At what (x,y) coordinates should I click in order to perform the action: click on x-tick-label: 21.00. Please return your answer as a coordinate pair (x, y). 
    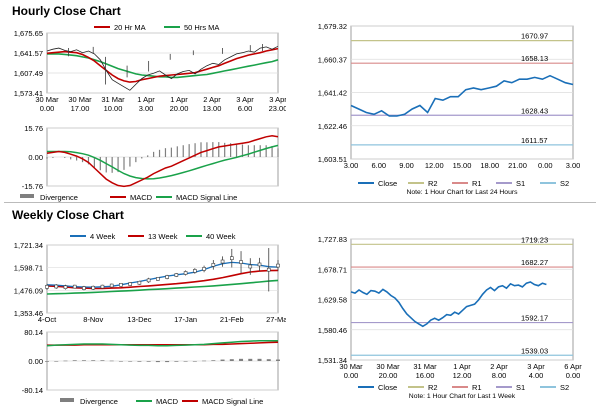
    Looking at the image, I should click on (517, 165).